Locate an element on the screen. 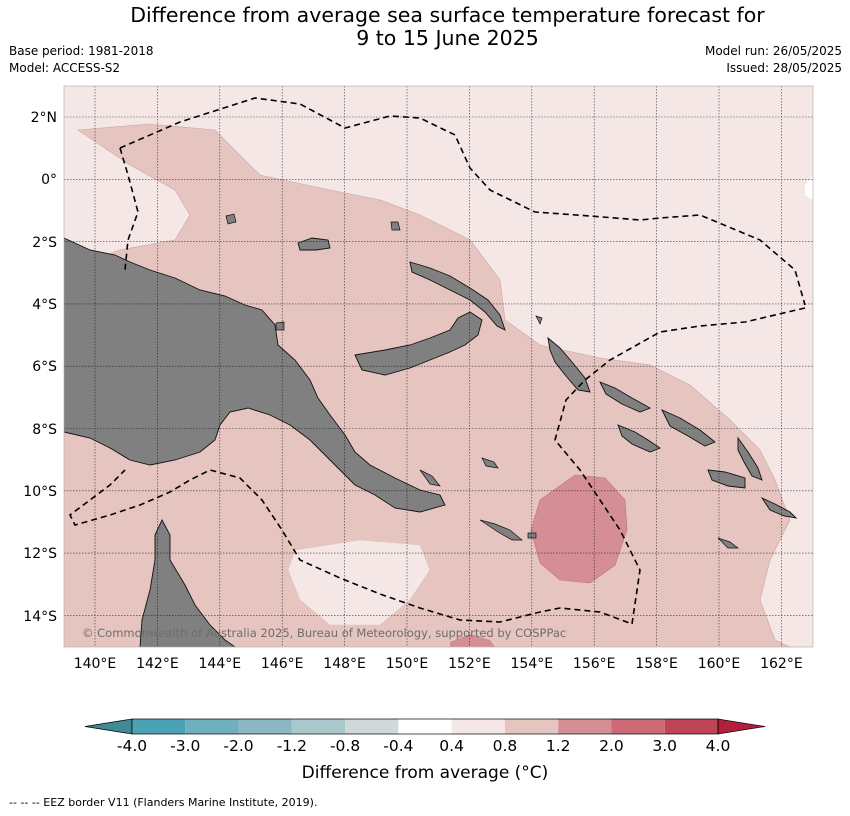  lon-label: 146°E is located at coordinates (282, 664).